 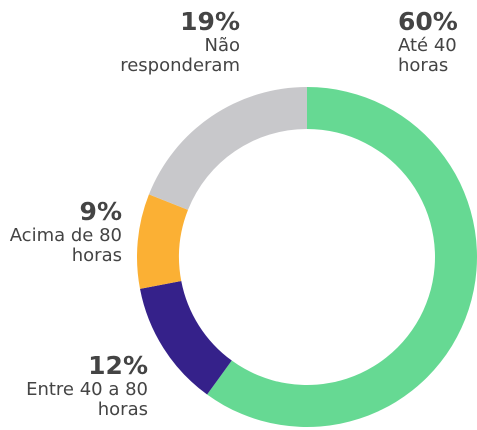 I want to click on segment-label: 9% Acima de 80 horas, so click(x=61, y=232).